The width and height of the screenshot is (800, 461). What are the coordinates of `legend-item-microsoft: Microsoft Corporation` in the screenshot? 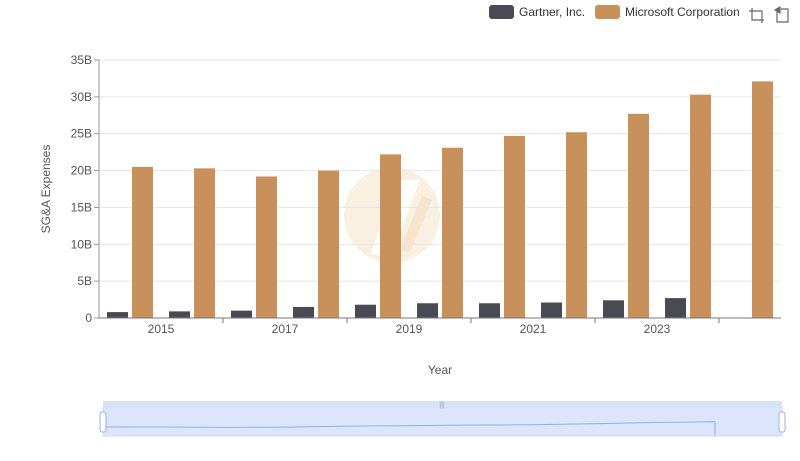 It's located at (667, 12).